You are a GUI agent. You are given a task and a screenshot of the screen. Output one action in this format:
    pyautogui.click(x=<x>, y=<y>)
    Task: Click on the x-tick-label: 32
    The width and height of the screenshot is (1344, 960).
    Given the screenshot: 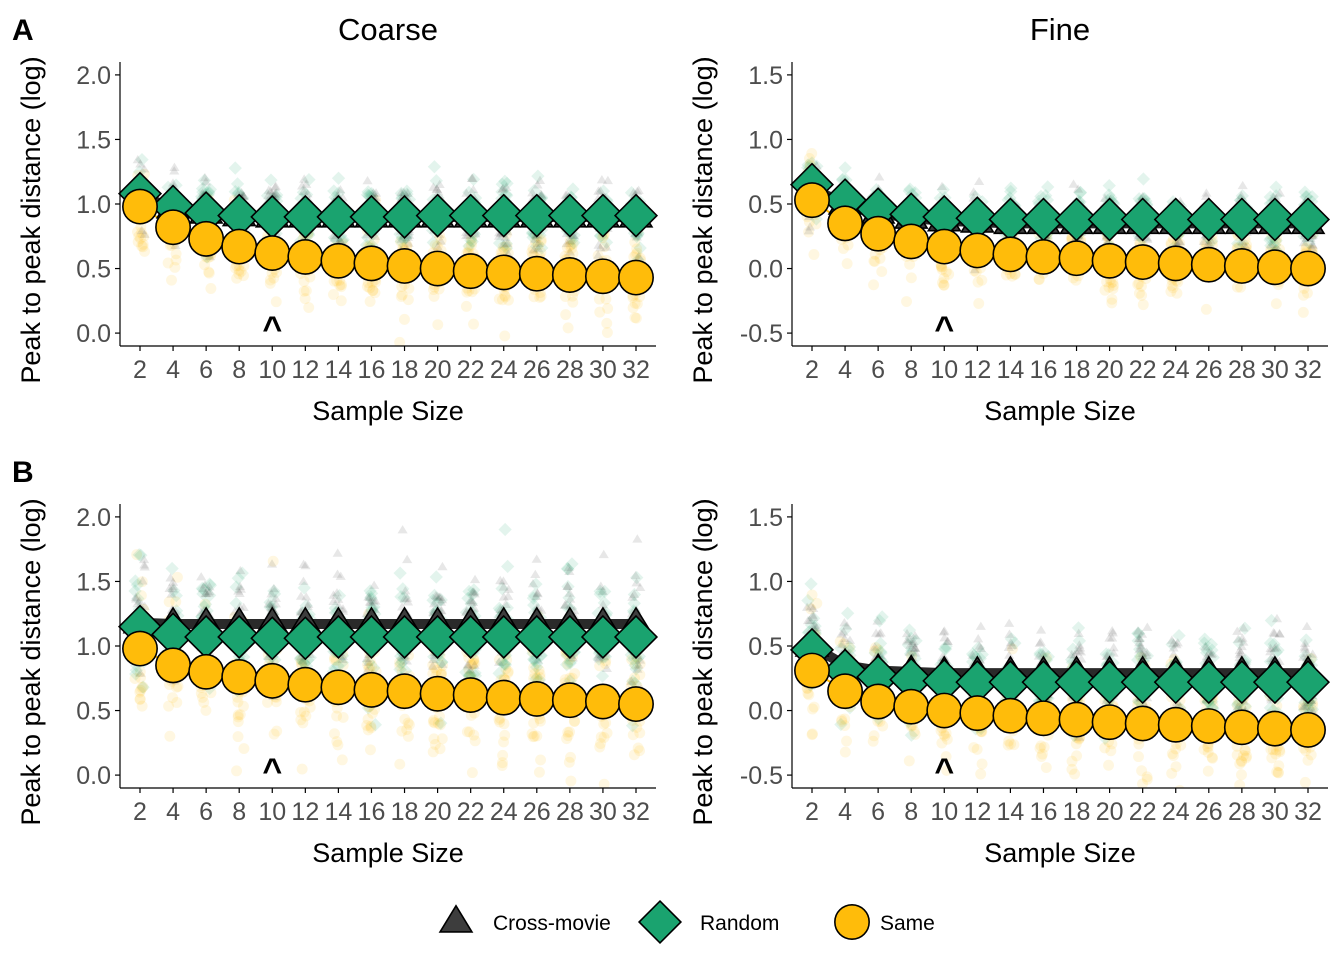 What is the action you would take?
    pyautogui.click(x=1308, y=370)
    